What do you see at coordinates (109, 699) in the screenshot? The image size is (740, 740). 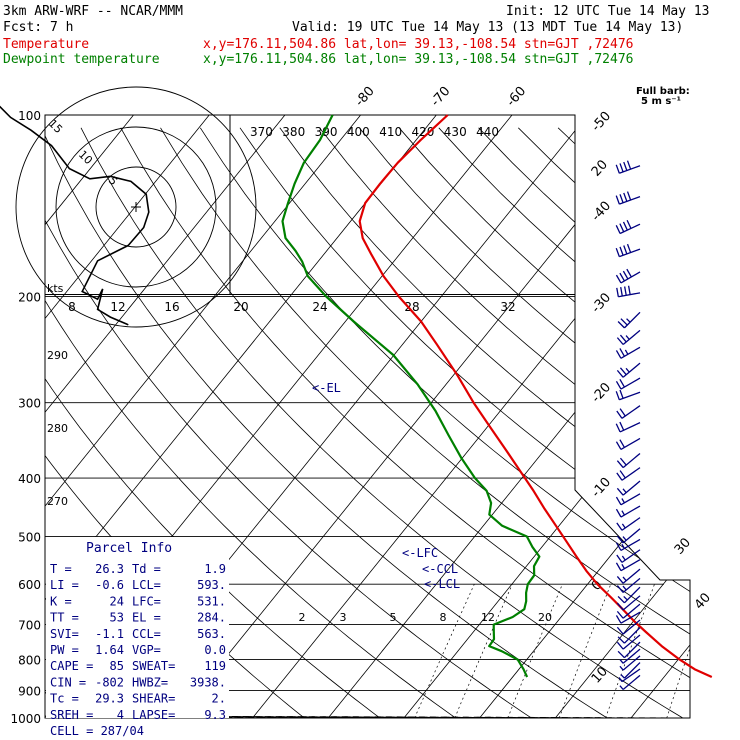 I see `parcel-value: 29.3` at bounding box center [109, 699].